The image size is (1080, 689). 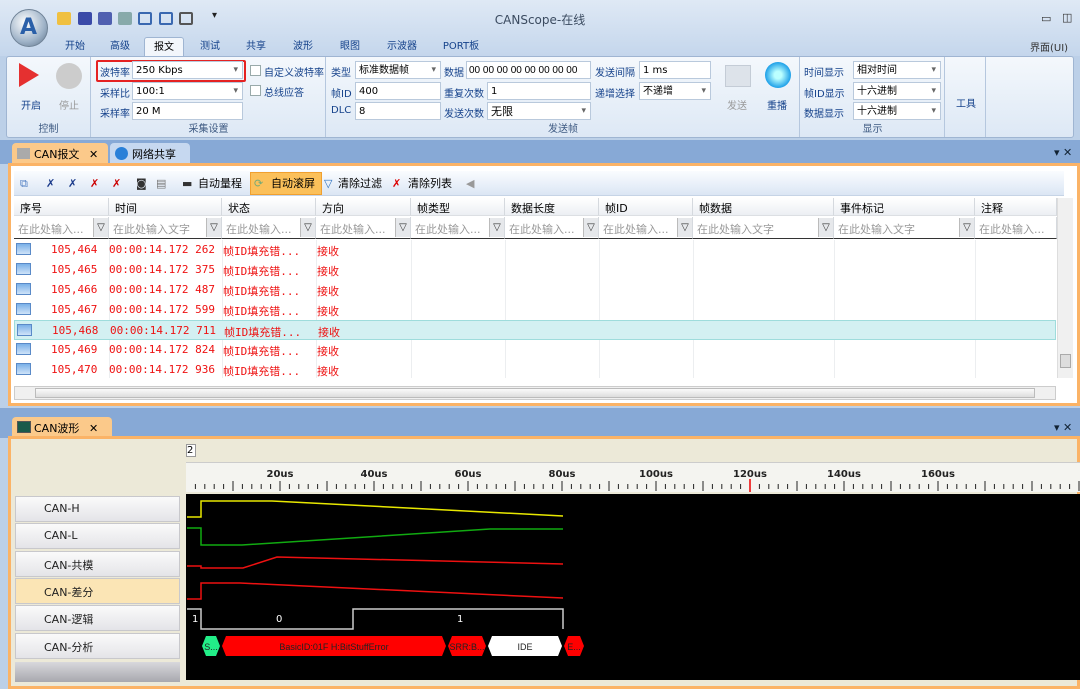 I want to click on save-icon, so click(x=85, y=18).